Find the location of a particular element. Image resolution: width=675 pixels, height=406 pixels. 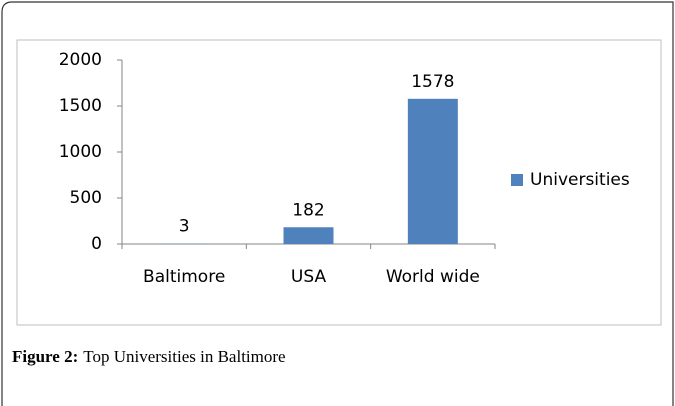

x-tick-label: USA is located at coordinates (309, 277).